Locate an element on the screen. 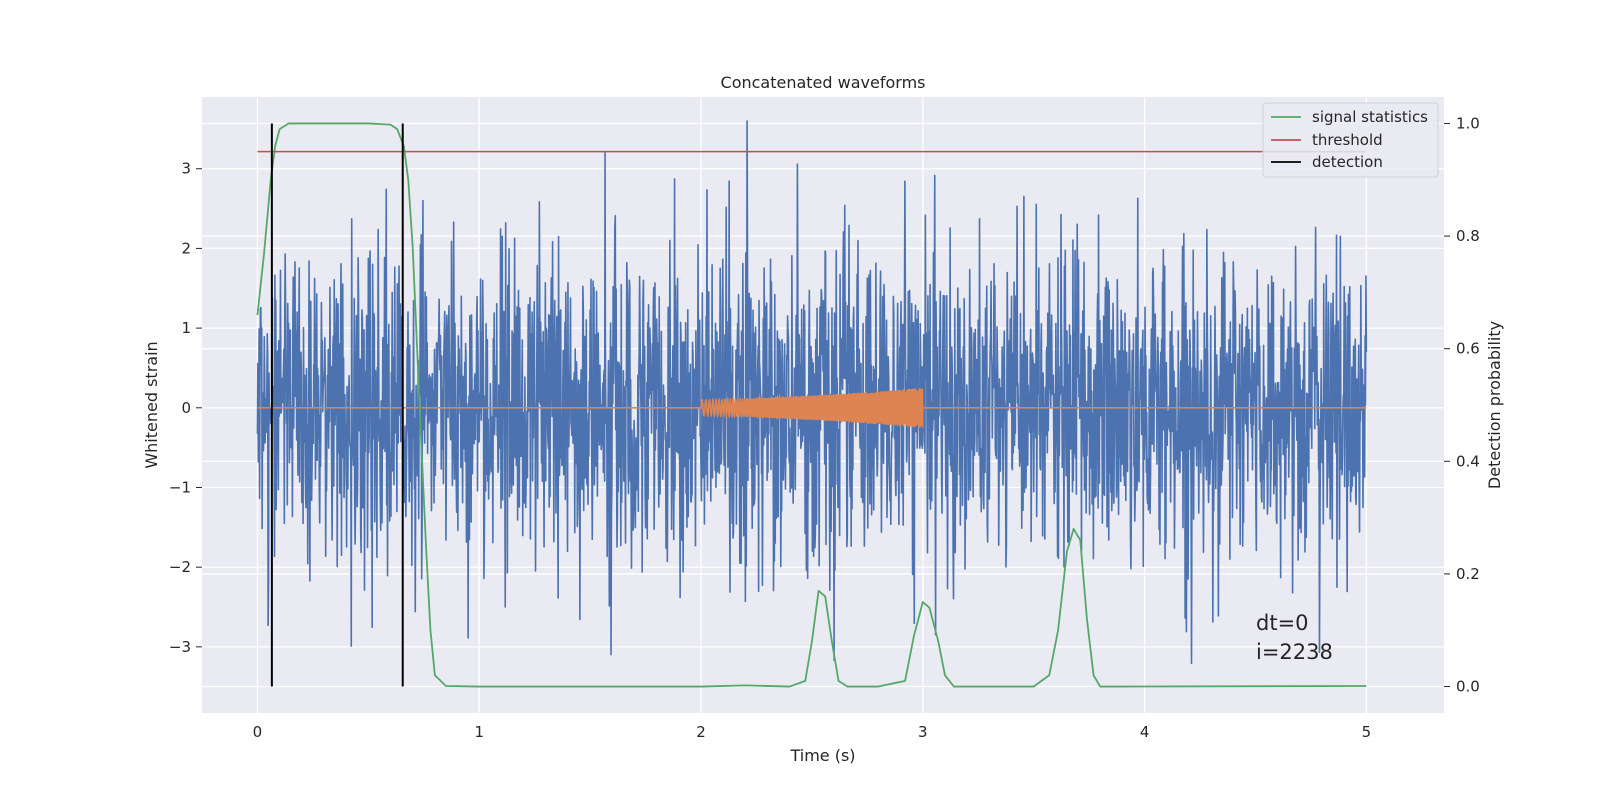 This screenshot has height=800, width=1600. y-tick-labels: 3 2 1 0 −1 −2 −3 is located at coordinates (185, 408).